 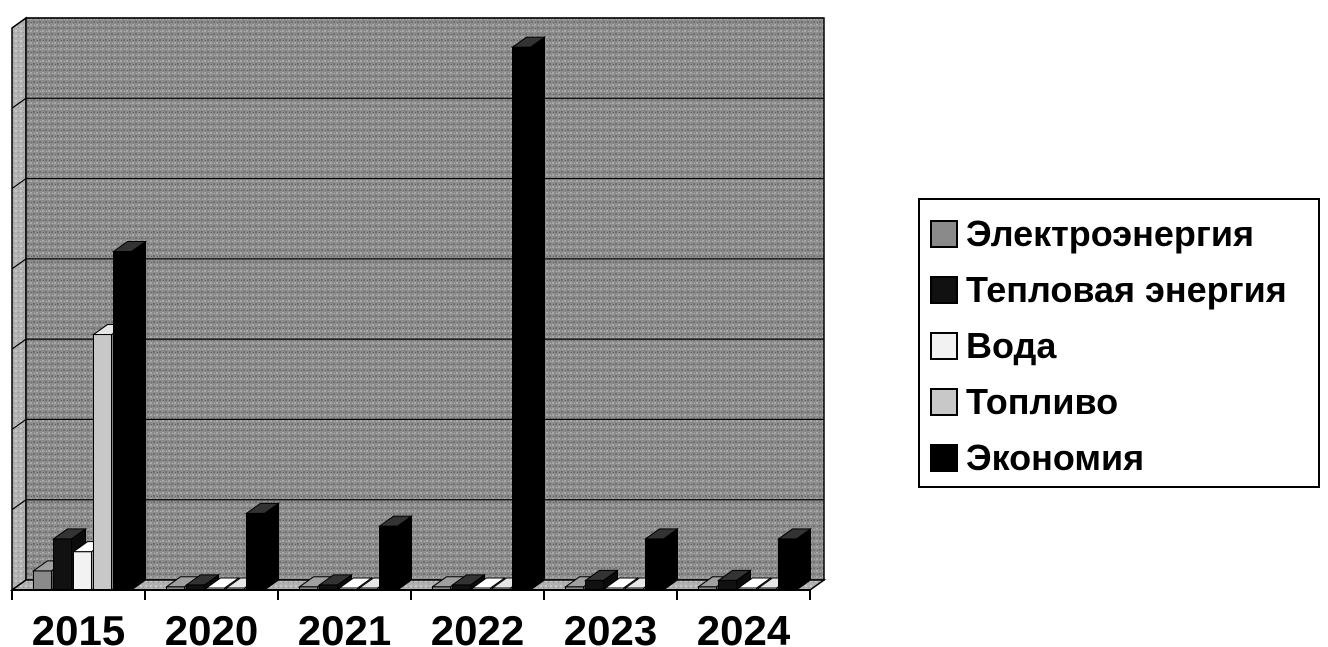 I want to click on legend-item-1: Электроэнергия, so click(x=1124, y=234).